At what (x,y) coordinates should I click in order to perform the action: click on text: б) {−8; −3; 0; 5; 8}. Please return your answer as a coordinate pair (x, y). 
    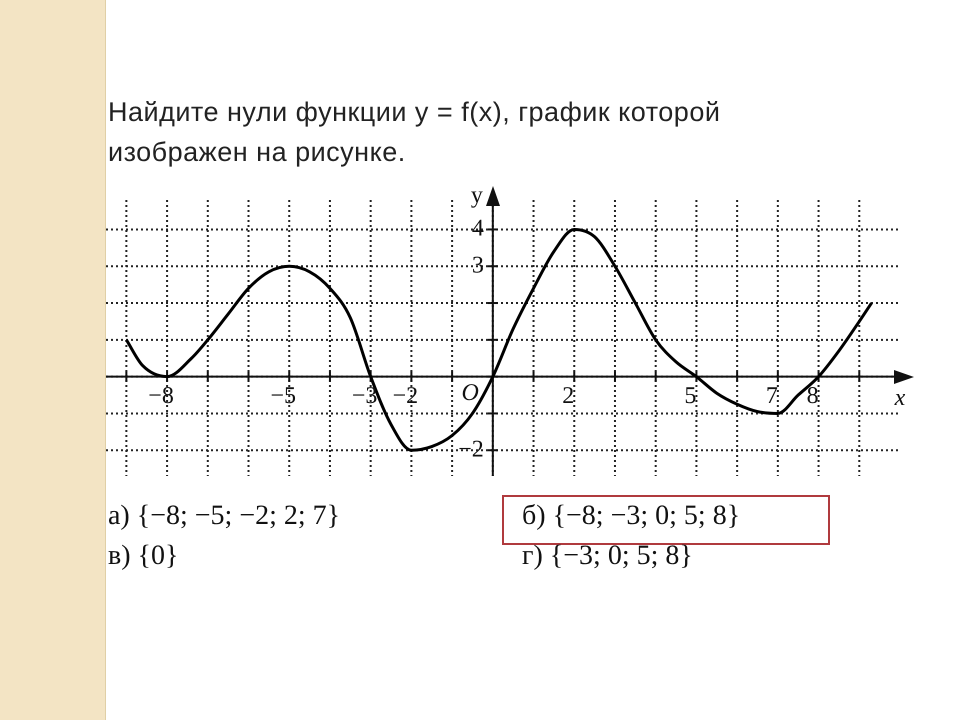
    Looking at the image, I should click on (631, 516).